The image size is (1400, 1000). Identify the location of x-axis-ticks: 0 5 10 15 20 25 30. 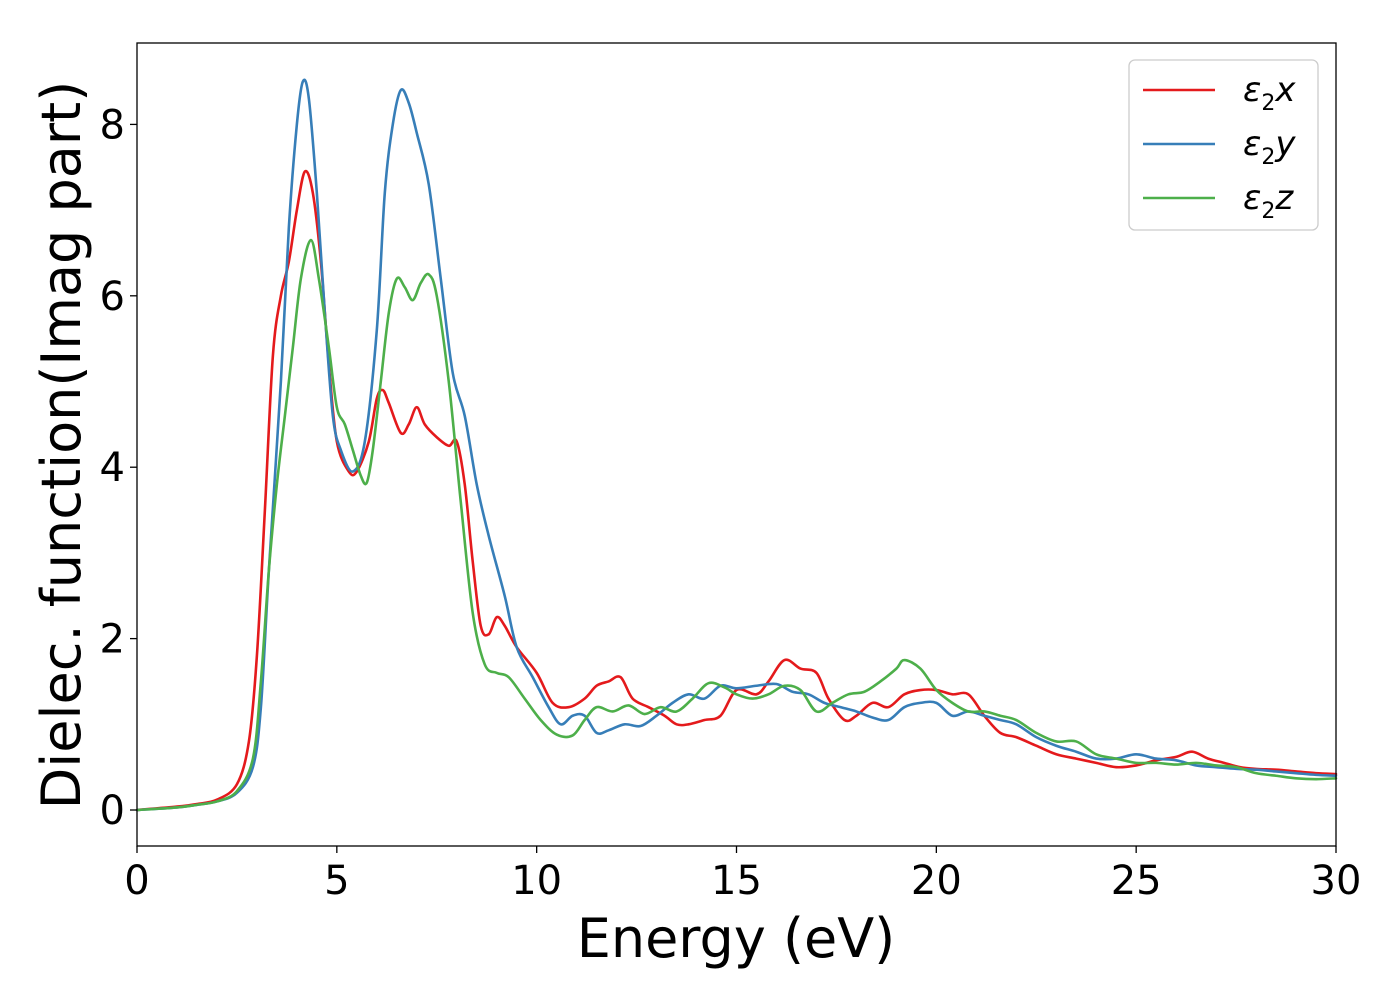
(742, 875).